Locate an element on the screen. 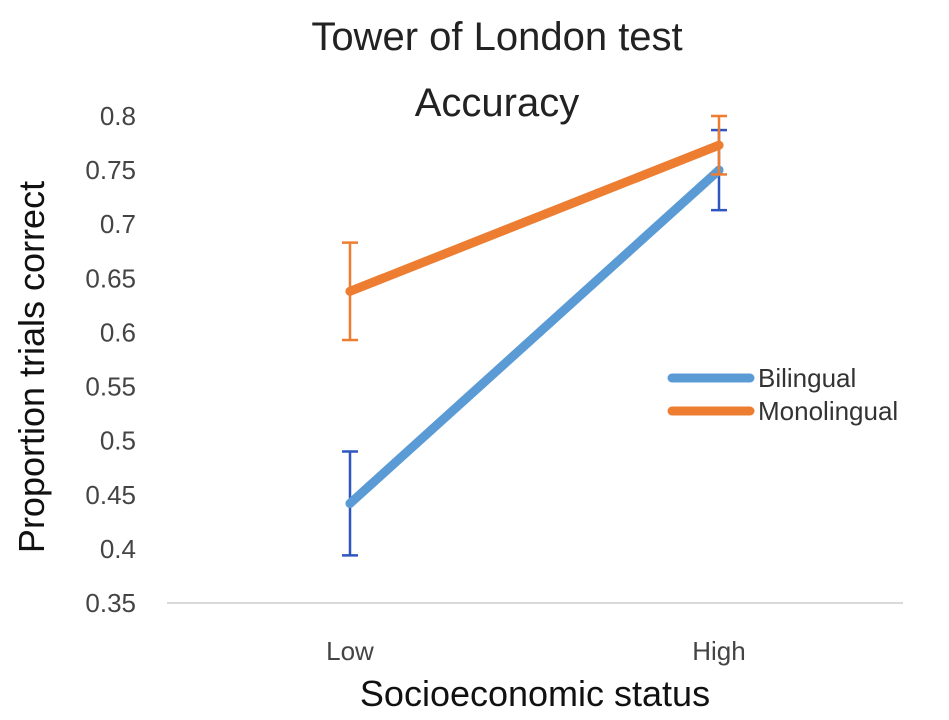 The image size is (949, 720). x-tick-label: High is located at coordinates (718, 651).